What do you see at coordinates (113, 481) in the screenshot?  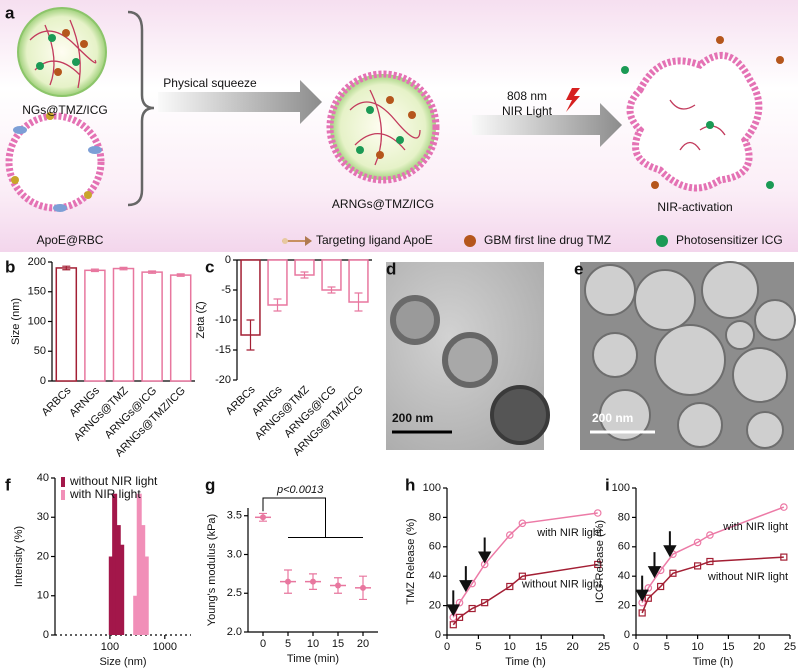 I see `legend-label: without NIR light` at bounding box center [113, 481].